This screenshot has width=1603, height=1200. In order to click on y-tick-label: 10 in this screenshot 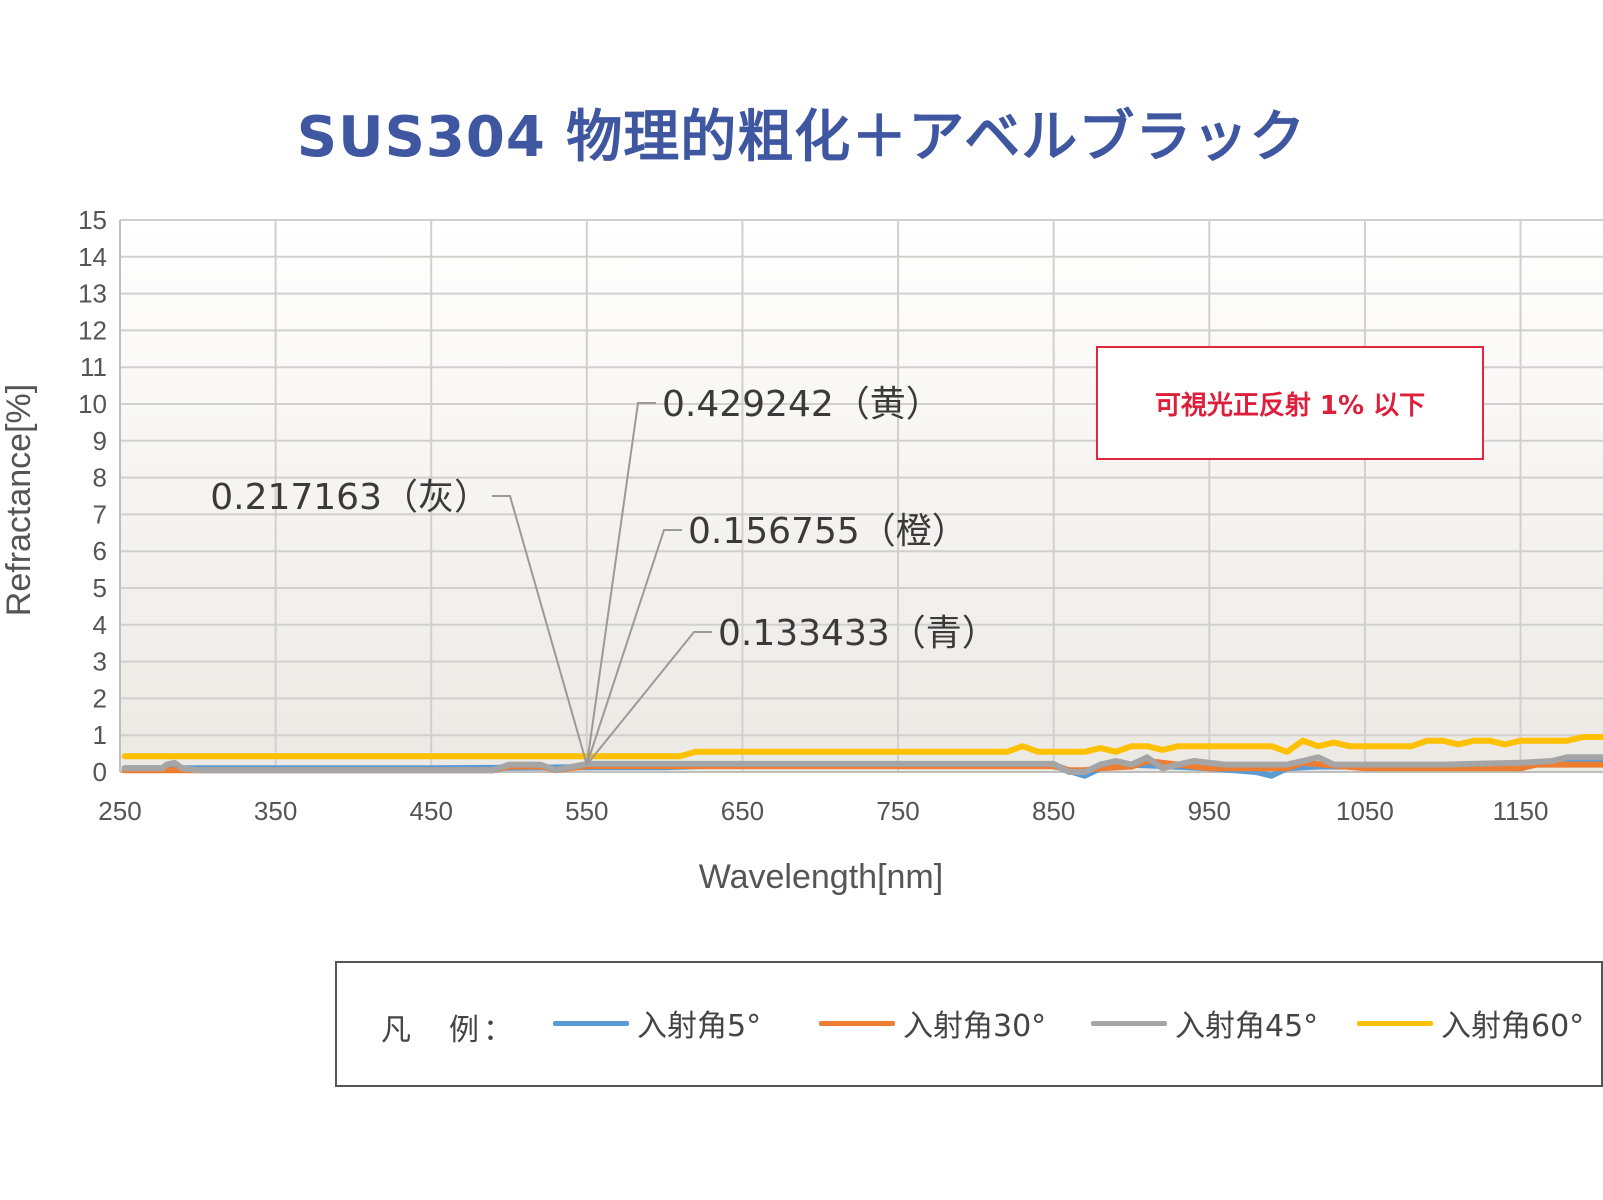, I will do `click(92, 404)`.